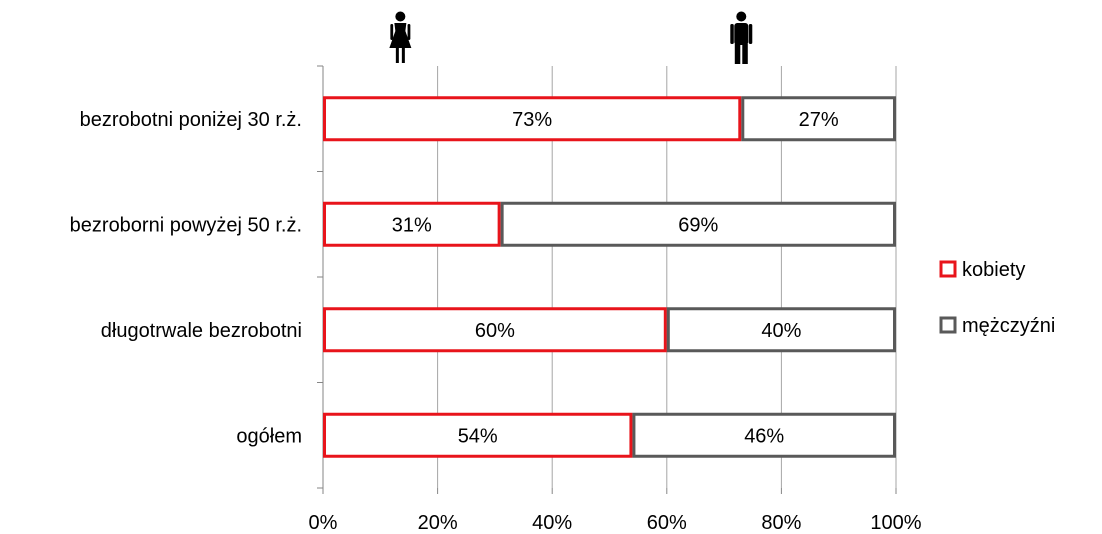 This screenshot has width=1102, height=534. I want to click on woman-icon, so click(400, 37).